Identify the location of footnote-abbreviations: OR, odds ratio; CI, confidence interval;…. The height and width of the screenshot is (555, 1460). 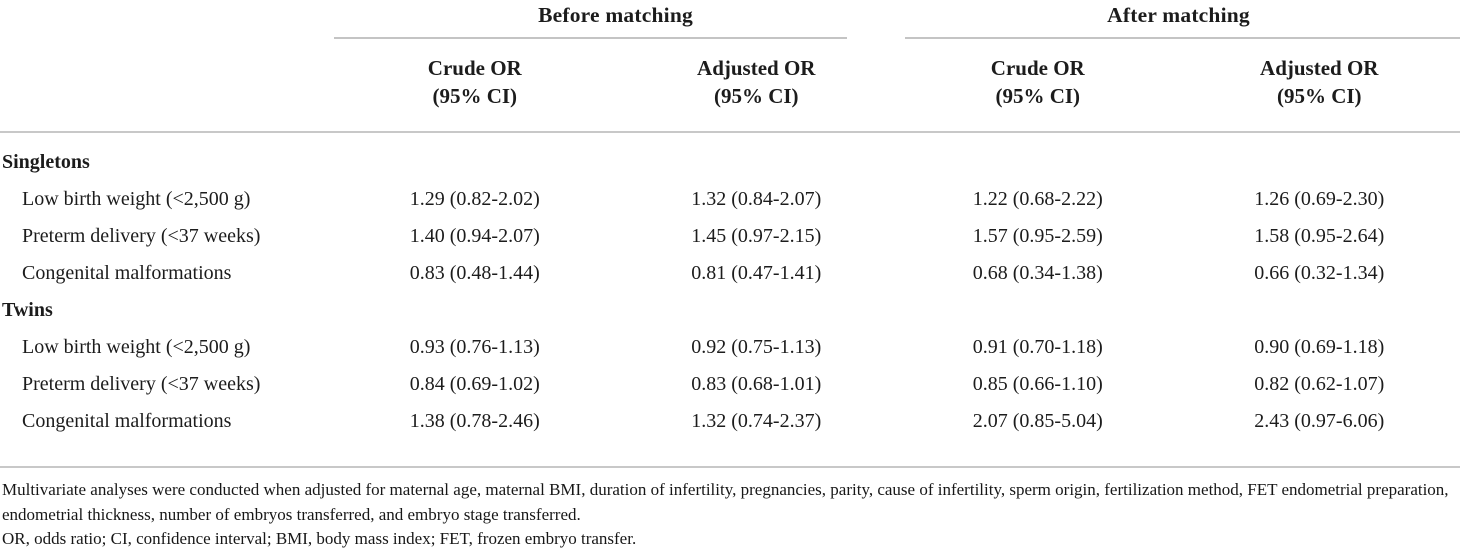
(319, 538).